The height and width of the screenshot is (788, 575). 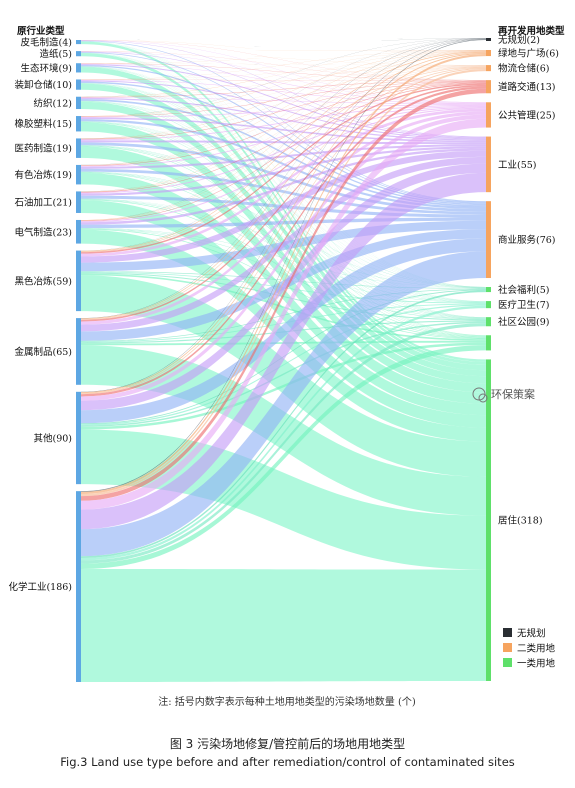 What do you see at coordinates (519, 40) in the screenshot?
I see `right-node-label: 无规划(2)` at bounding box center [519, 40].